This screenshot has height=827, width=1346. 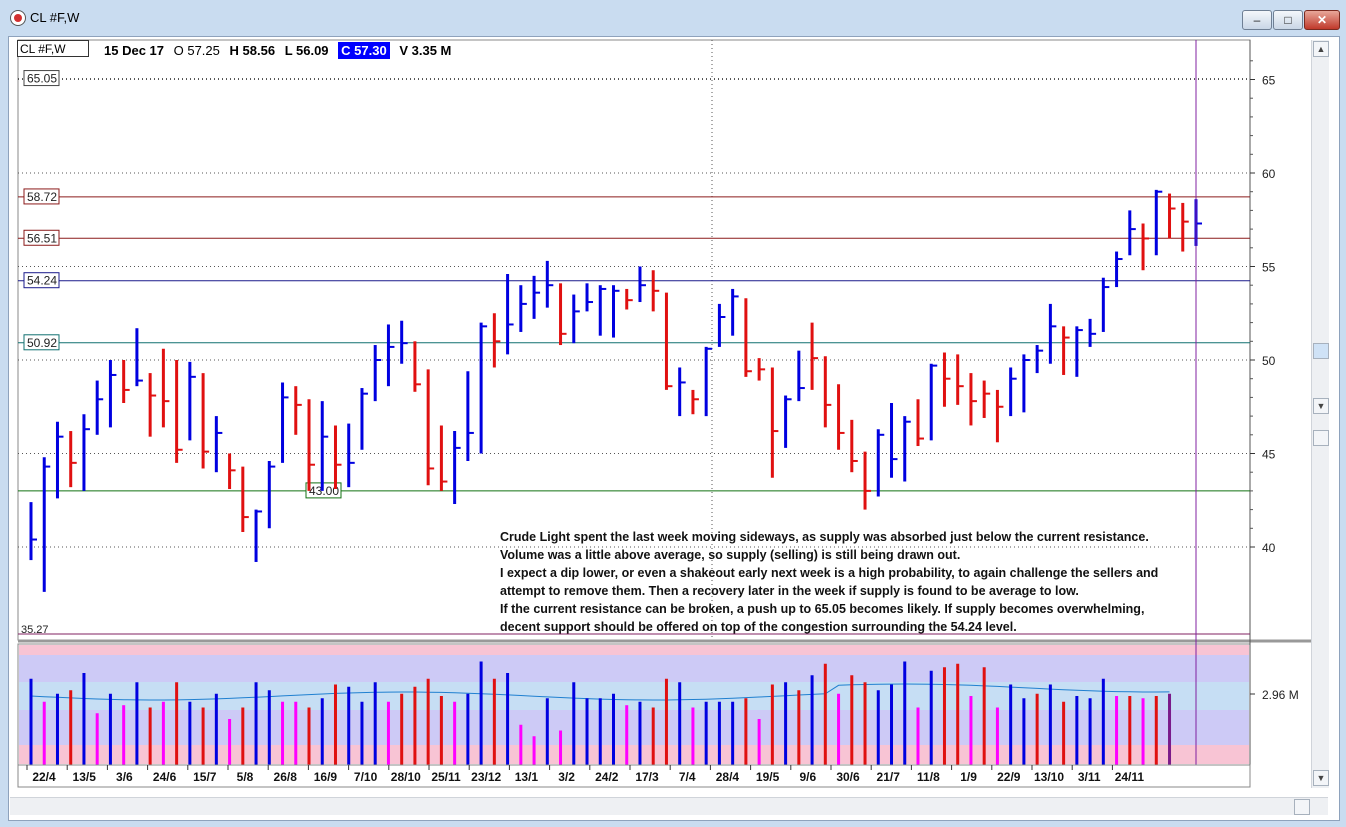 What do you see at coordinates (768, 777) in the screenshot?
I see `time-tick-label: 19/5` at bounding box center [768, 777].